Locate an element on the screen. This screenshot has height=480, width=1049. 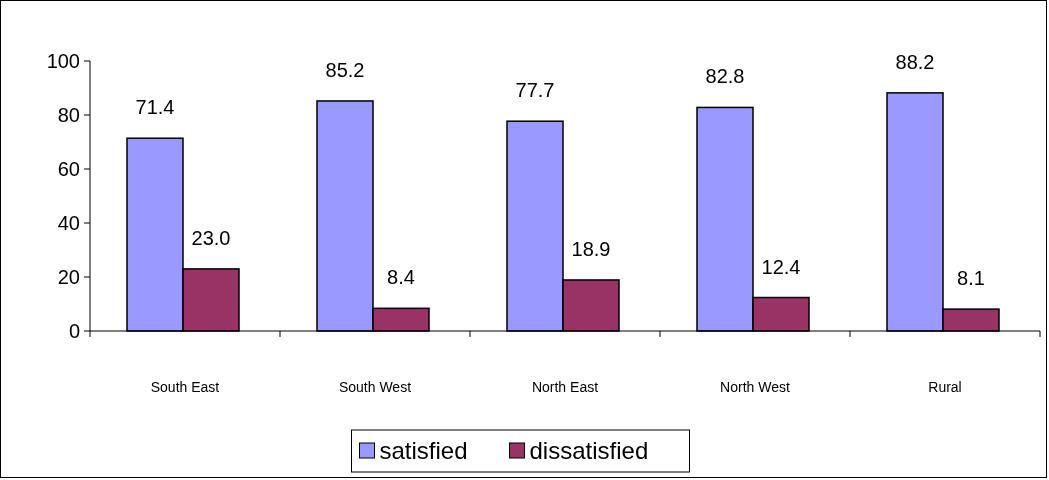
data-label: 88.2 is located at coordinates (915, 61).